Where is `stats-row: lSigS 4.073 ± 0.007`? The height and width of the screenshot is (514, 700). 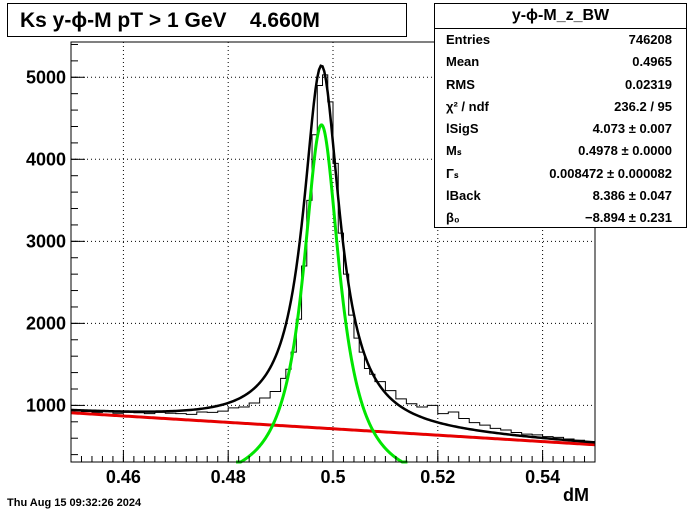 stats-row: lSigS 4.073 ± 0.007 is located at coordinates (560, 129).